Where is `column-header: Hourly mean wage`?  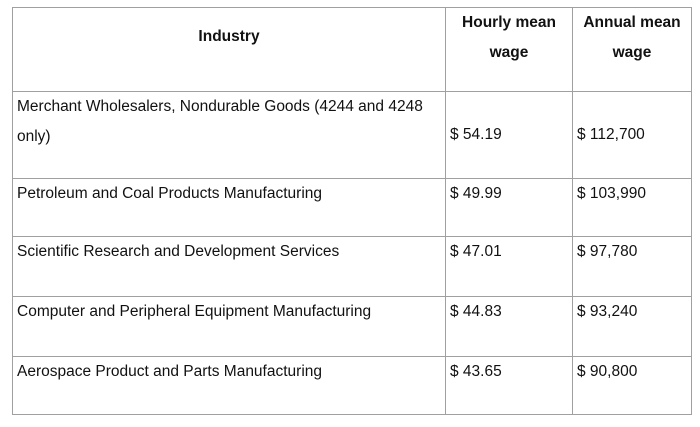
column-header: Hourly mean wage is located at coordinates (509, 49).